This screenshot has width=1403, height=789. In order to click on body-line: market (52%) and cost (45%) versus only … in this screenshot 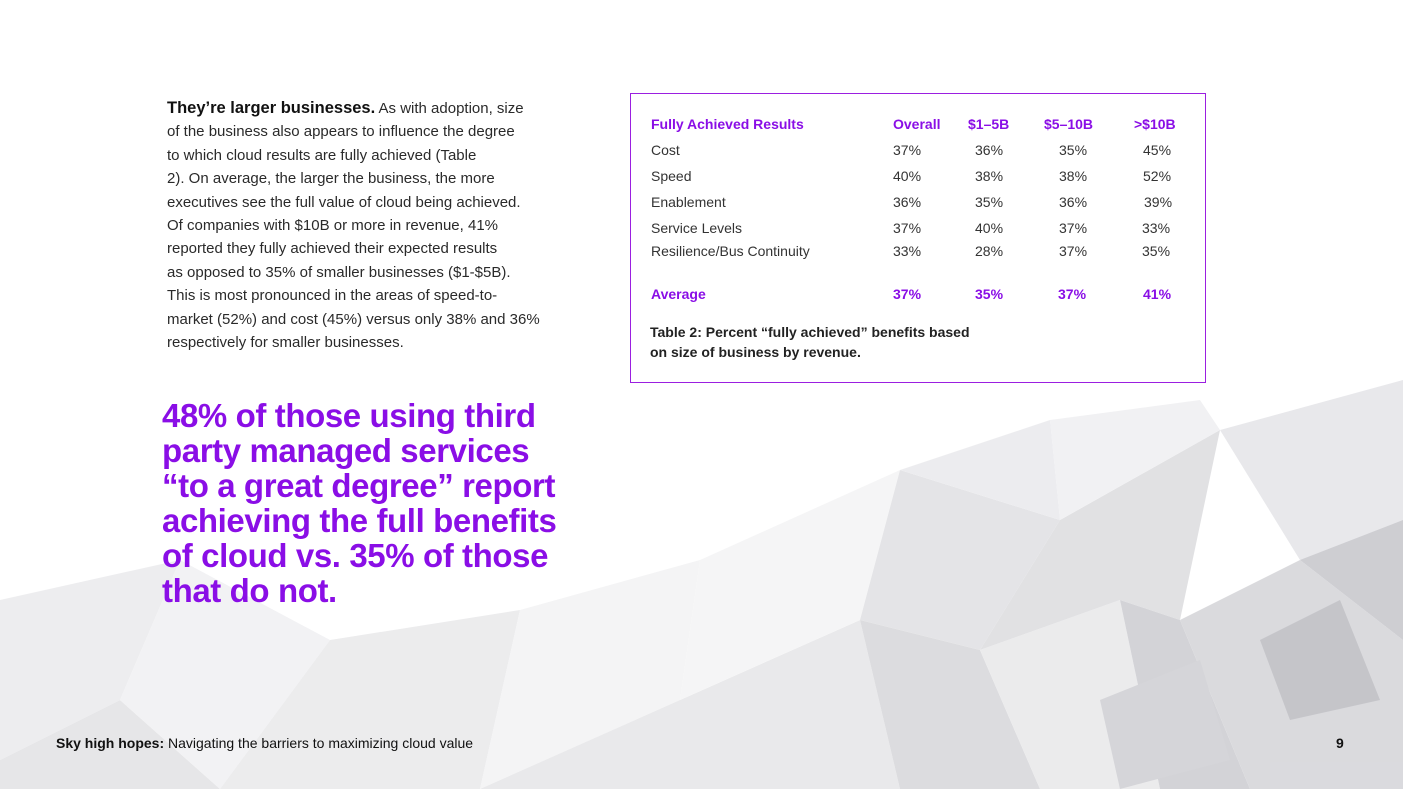, I will do `click(353, 319)`.